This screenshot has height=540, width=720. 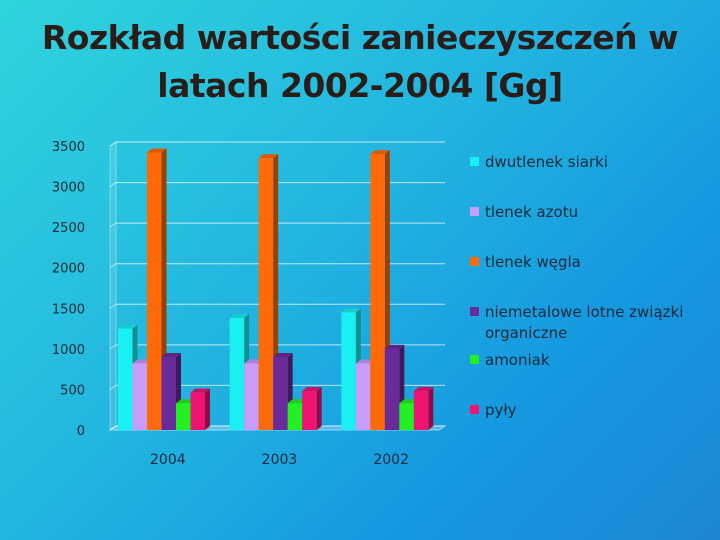 I want to click on y-tick-label: 0, so click(x=81, y=431).